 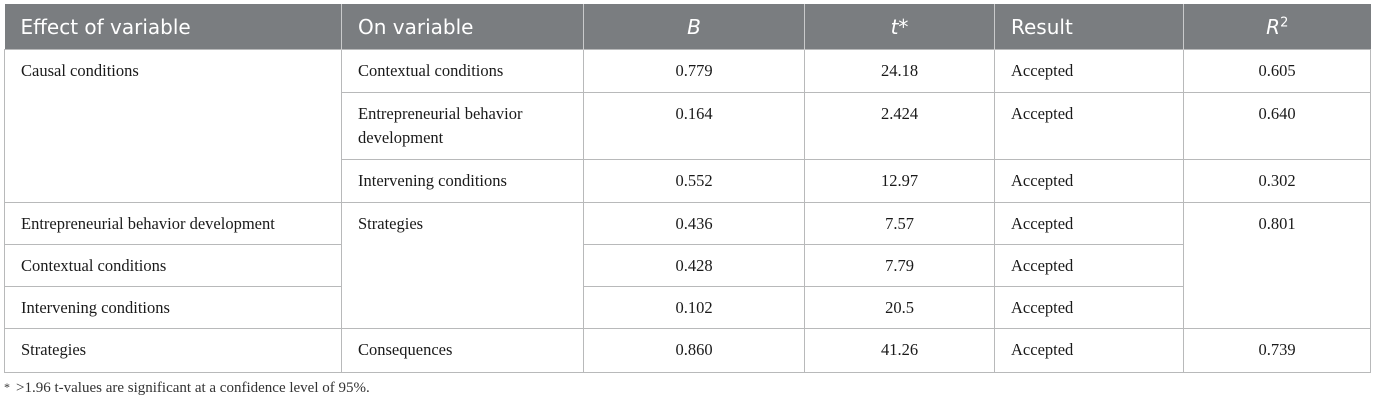 I want to click on cell-effect-text: Intervening conditions, so click(x=95, y=307).